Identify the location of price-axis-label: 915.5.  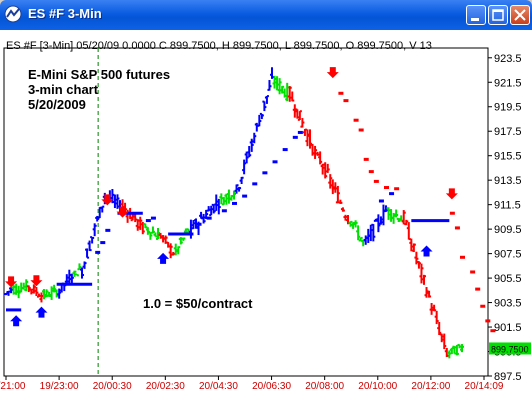
(508, 157).